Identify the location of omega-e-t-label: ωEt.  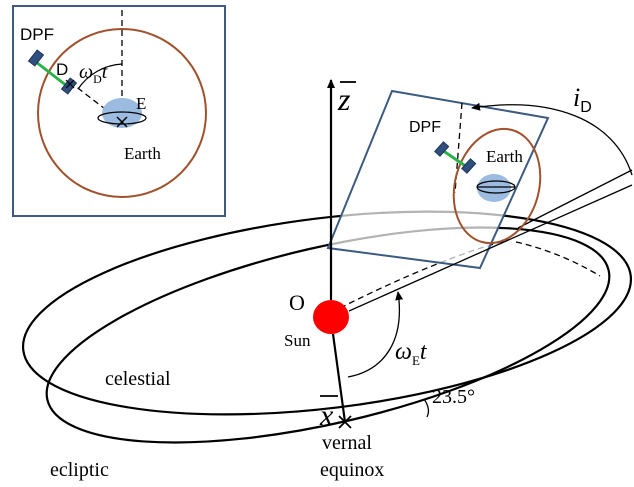
(411, 353).